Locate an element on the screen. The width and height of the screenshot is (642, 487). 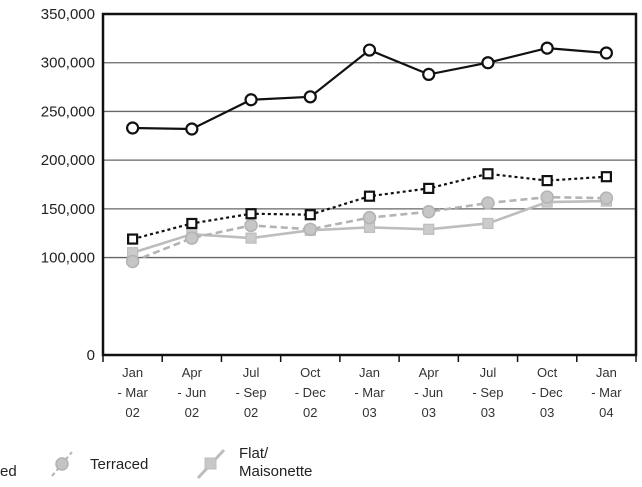
y-tick-label: 300,000 is located at coordinates (68, 63).